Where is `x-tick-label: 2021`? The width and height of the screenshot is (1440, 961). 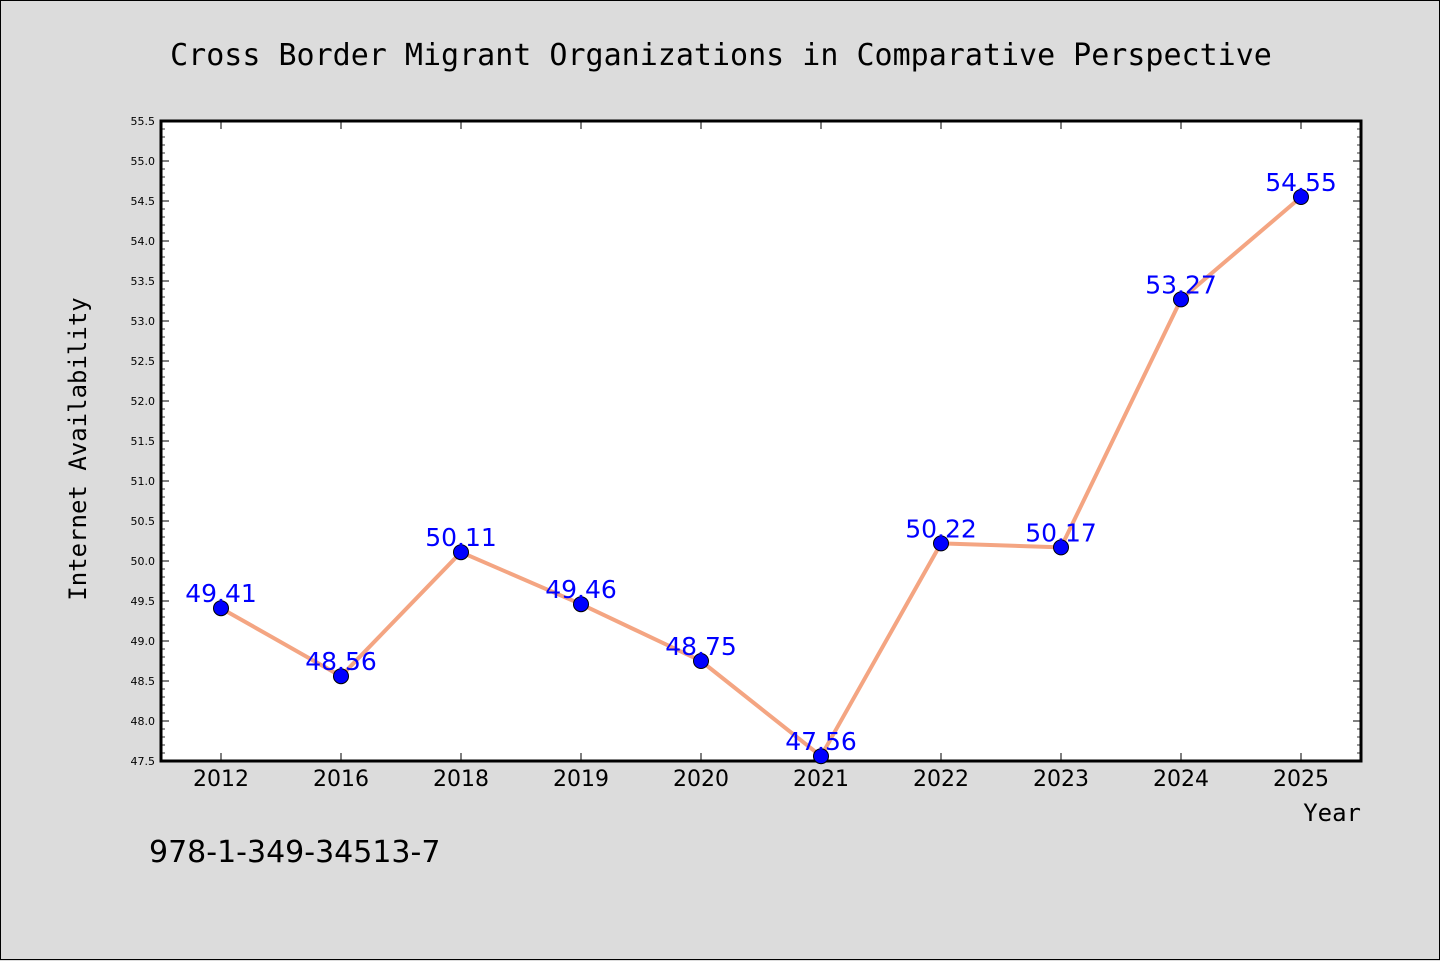
x-tick-label: 2021 is located at coordinates (821, 779).